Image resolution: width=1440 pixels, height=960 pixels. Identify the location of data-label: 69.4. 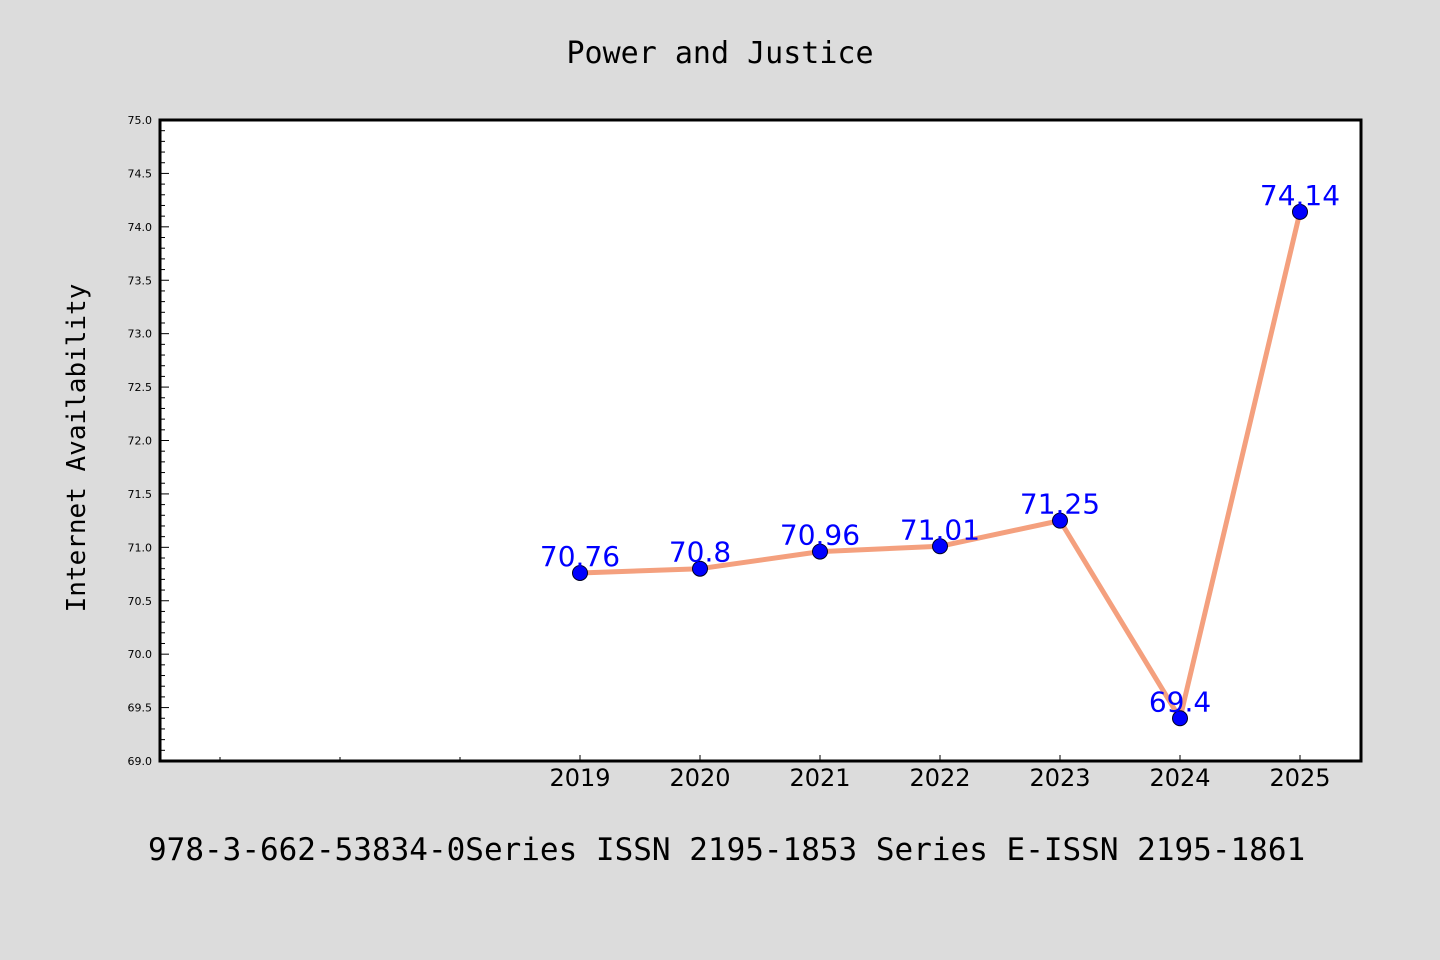
(1180, 701).